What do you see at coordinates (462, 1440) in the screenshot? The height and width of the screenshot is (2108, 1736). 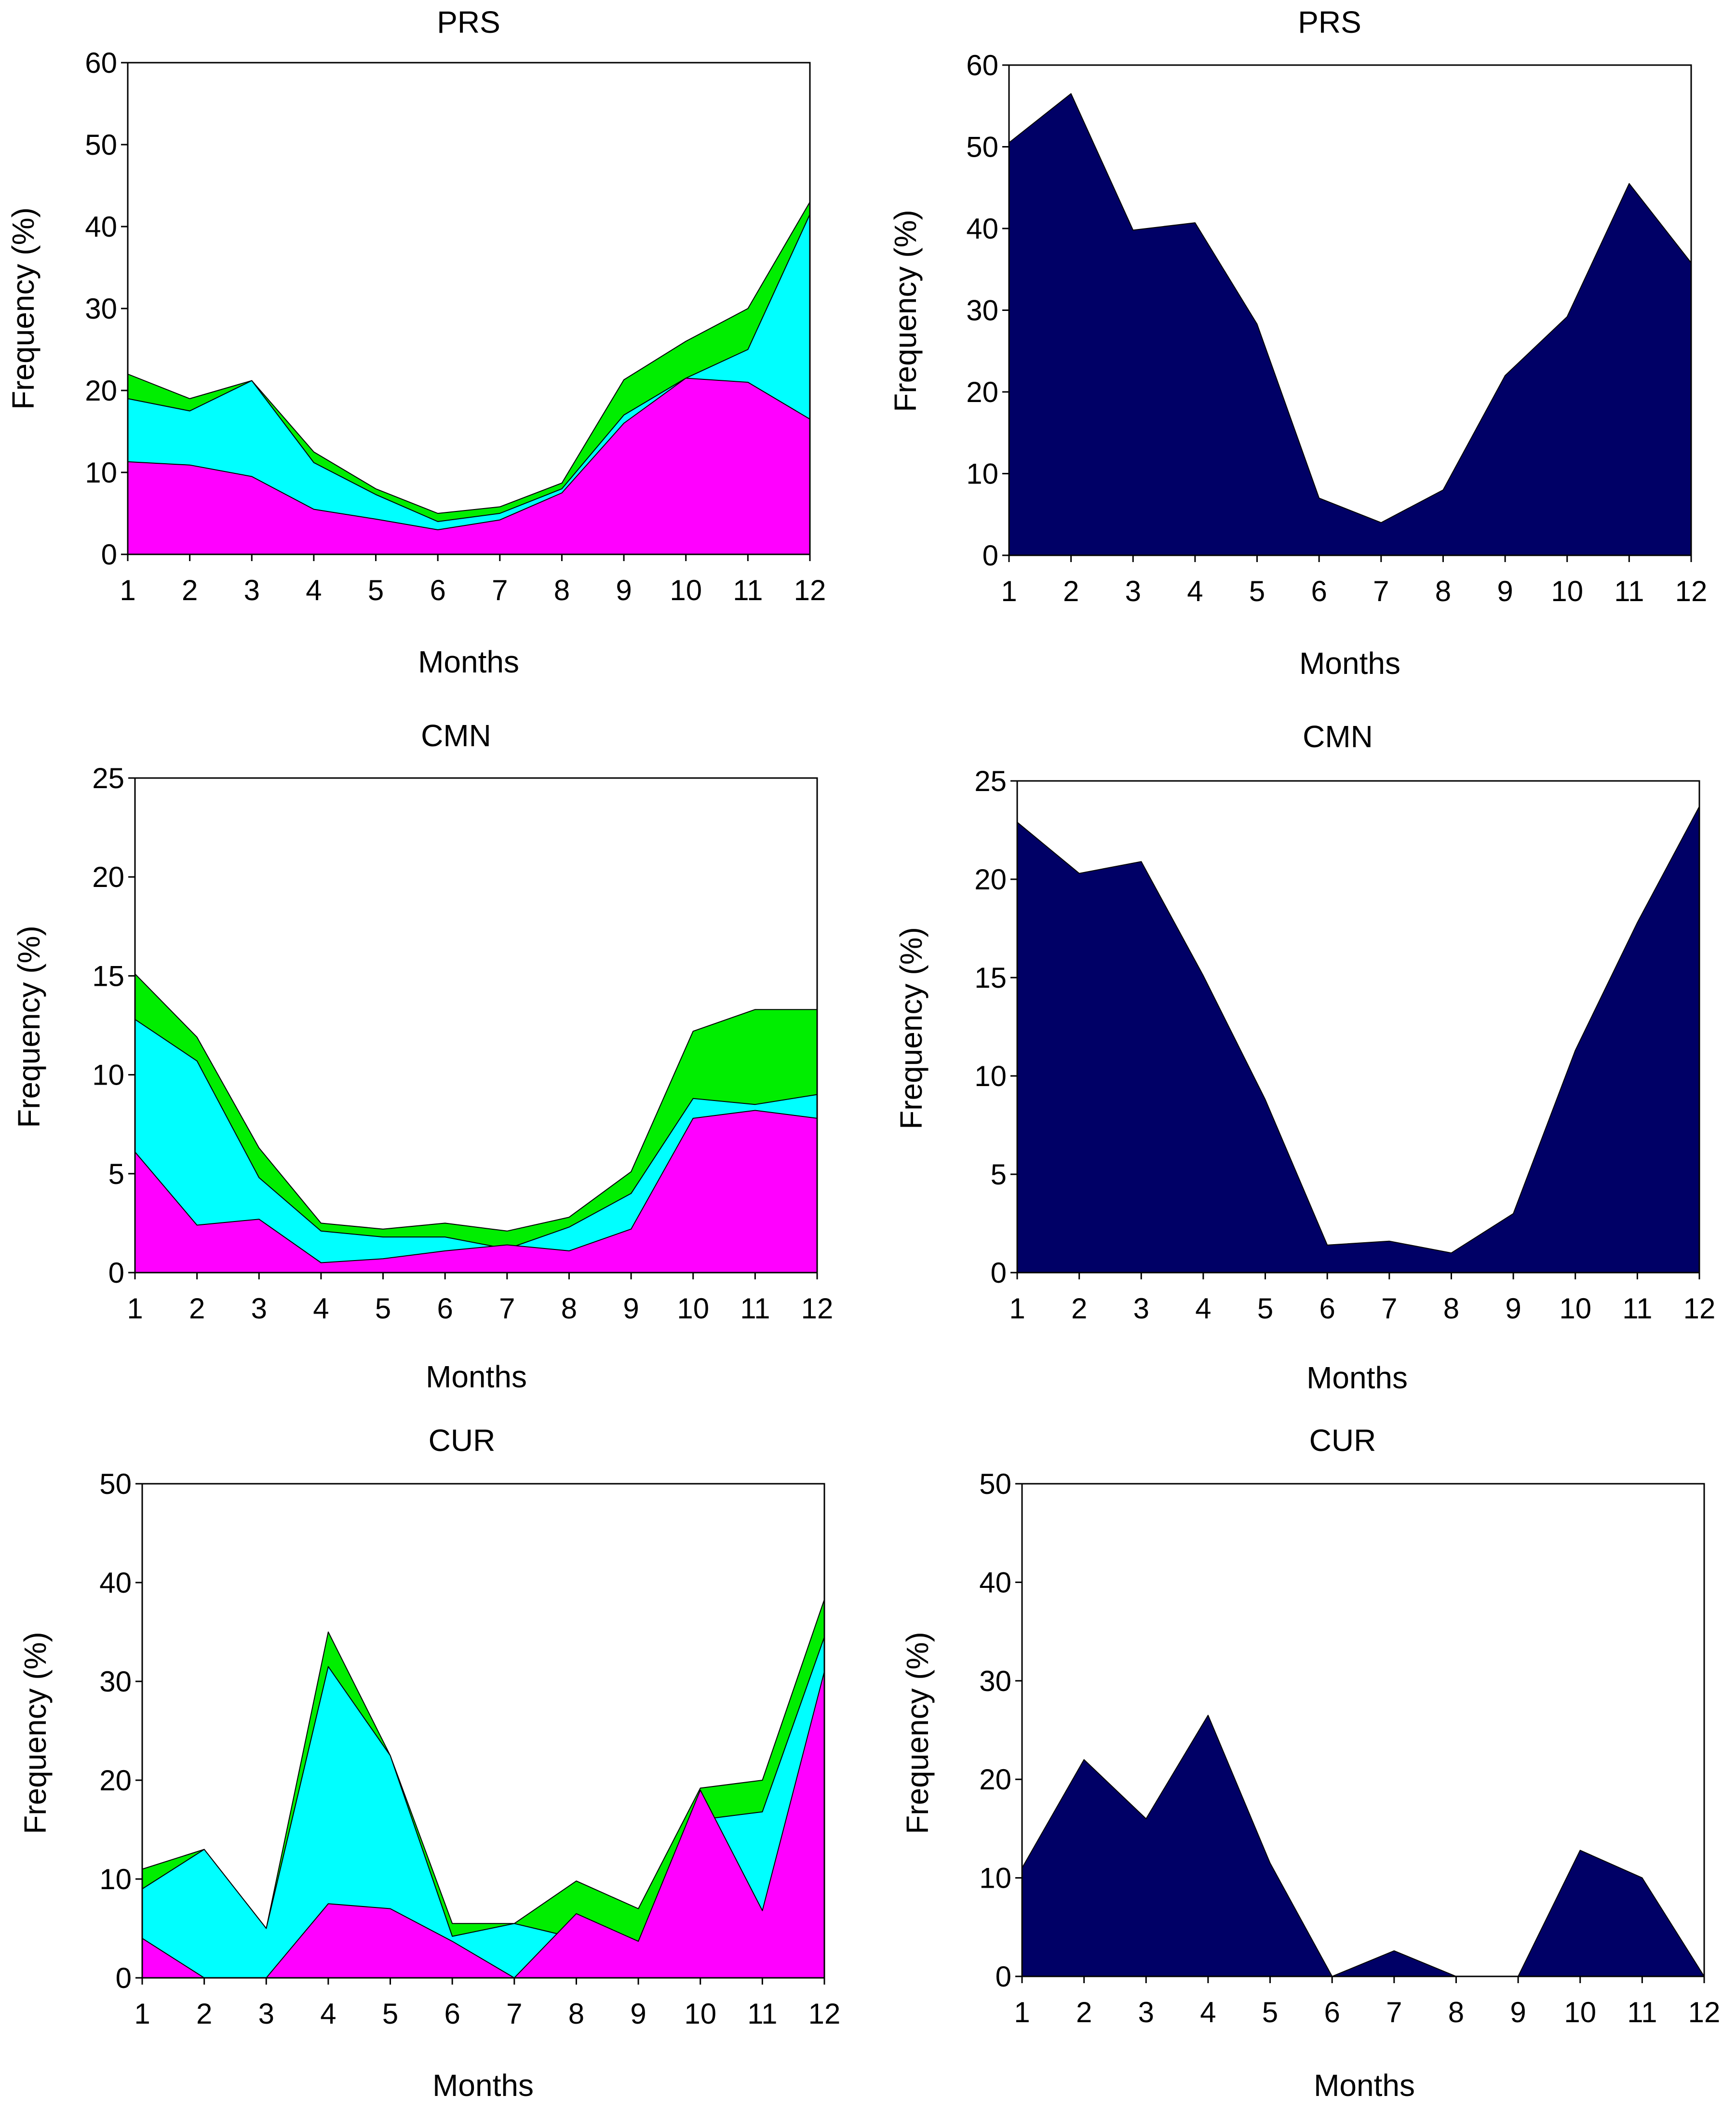 I see `chart-title: CUR` at bounding box center [462, 1440].